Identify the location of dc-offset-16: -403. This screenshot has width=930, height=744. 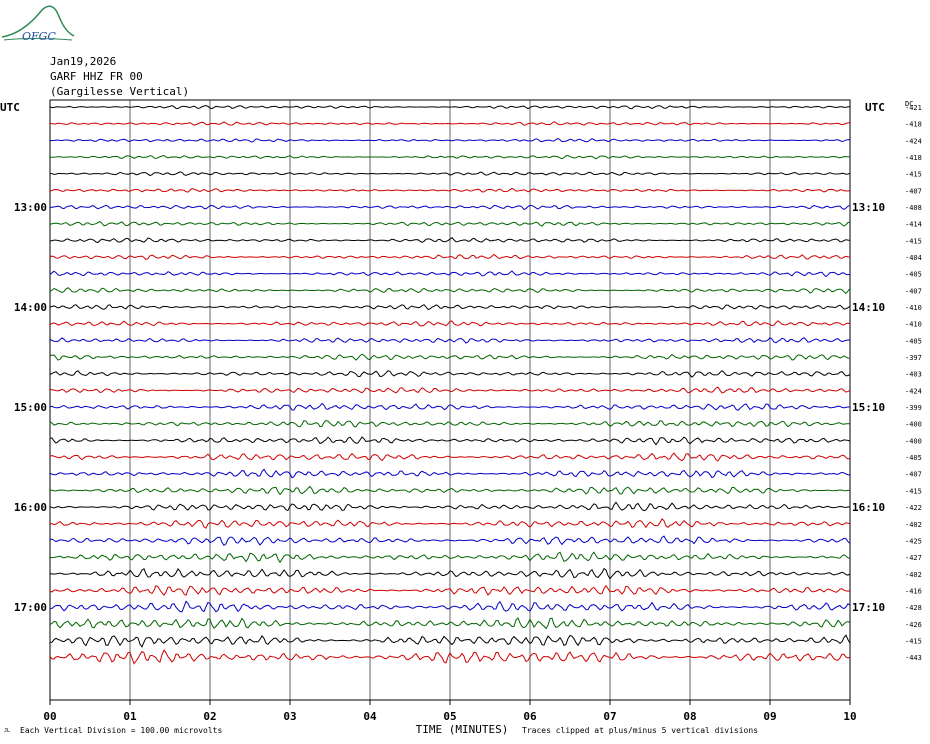
(913, 375).